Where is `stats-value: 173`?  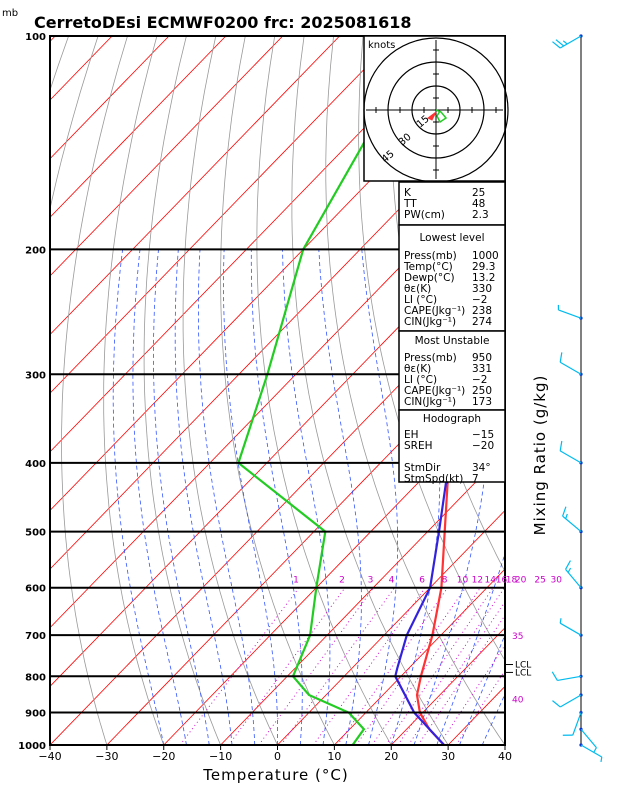 stats-value: 173 is located at coordinates (482, 402).